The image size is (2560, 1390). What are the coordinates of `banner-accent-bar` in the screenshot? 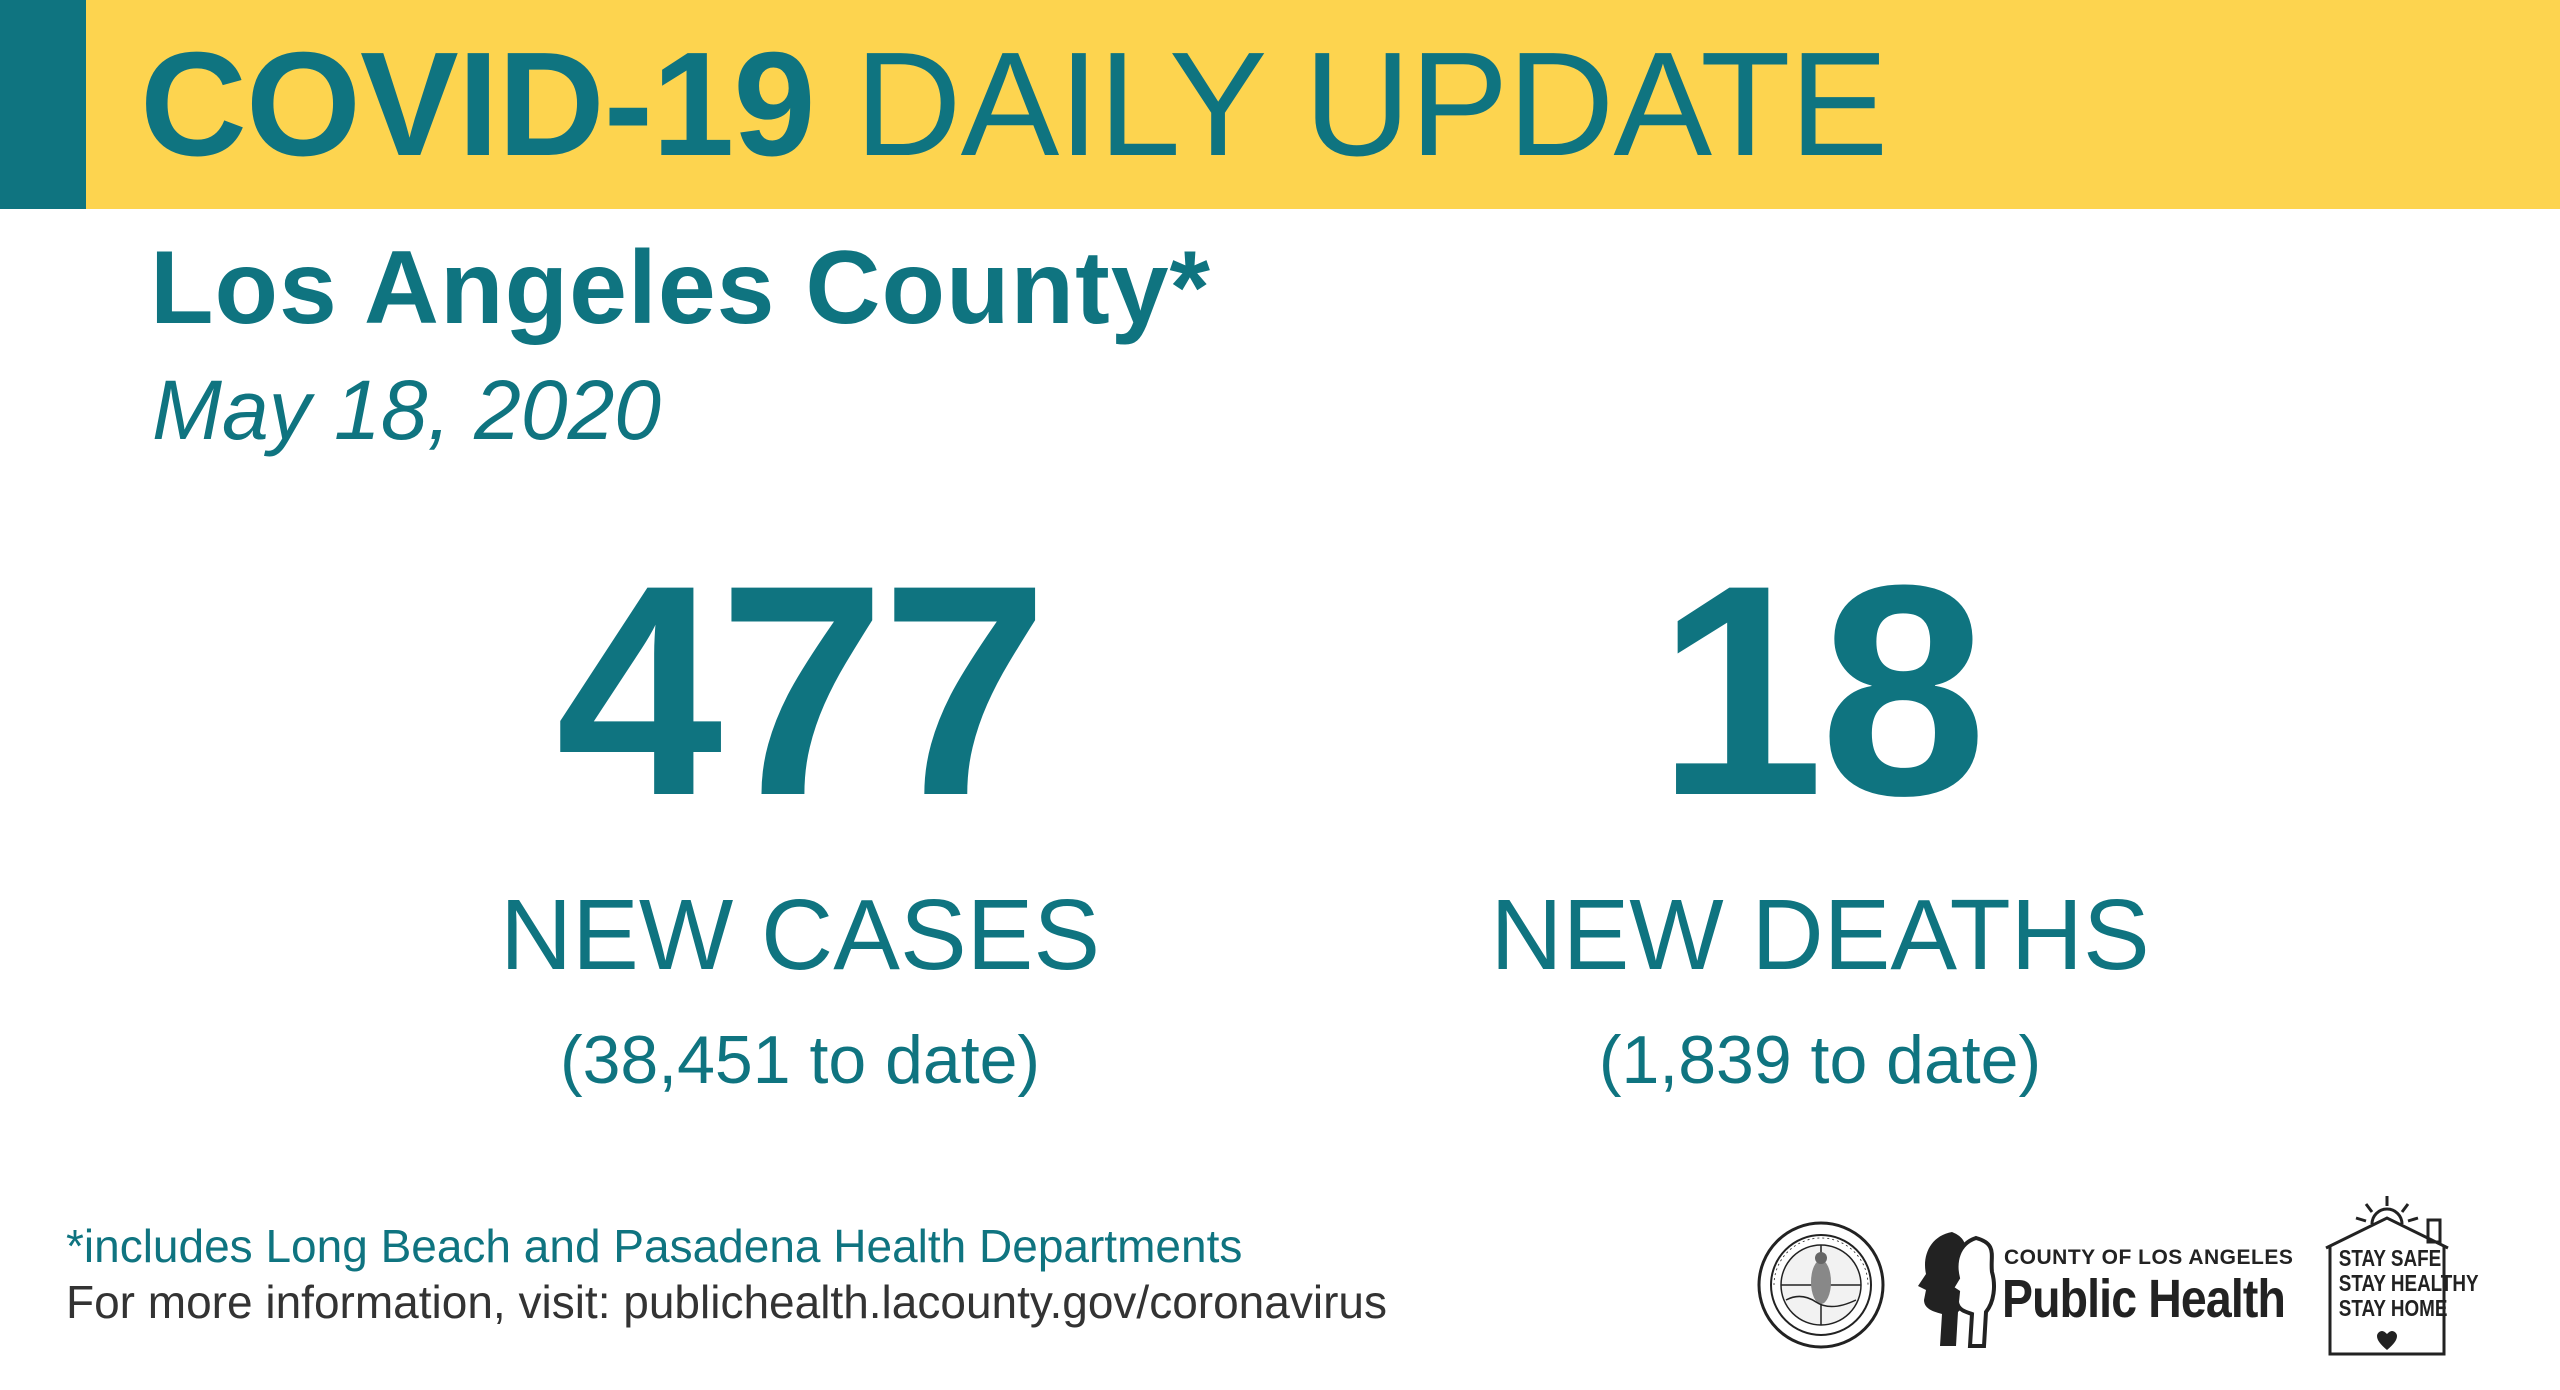 It's located at (43, 104).